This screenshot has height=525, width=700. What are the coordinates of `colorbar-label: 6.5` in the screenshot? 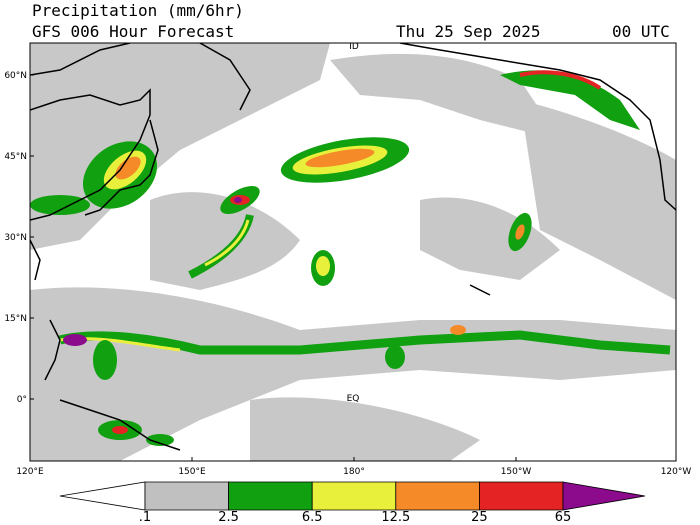 It's located at (312, 517).